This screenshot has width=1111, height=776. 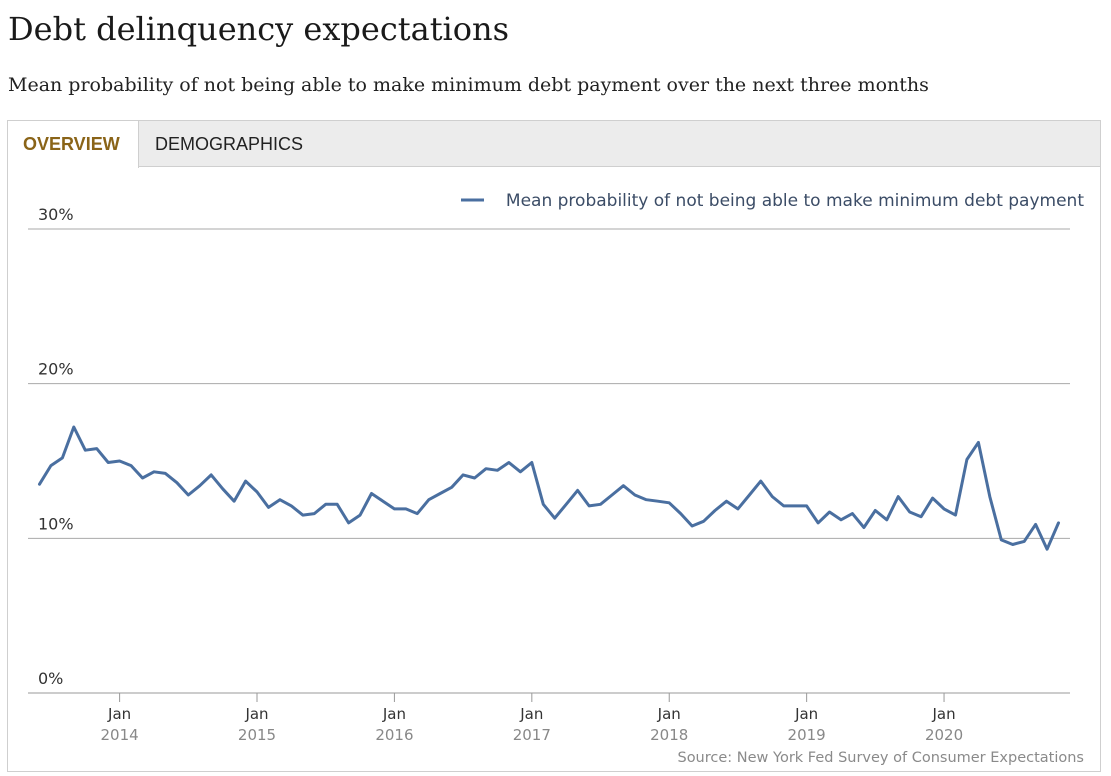 I want to click on x-tick-year: 2015, so click(x=257, y=735).